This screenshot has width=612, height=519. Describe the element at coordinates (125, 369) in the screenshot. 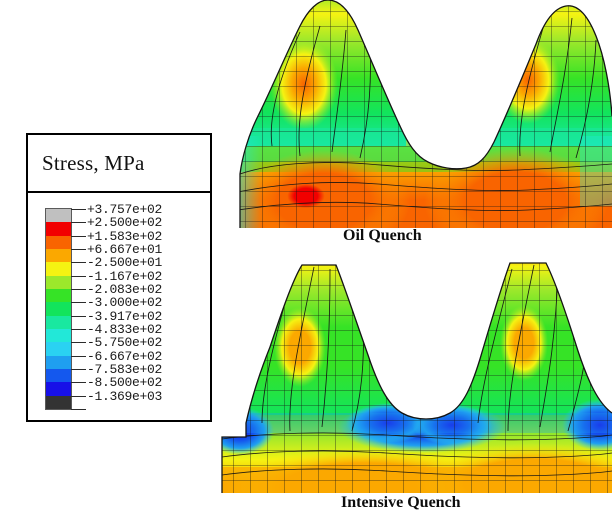

I see `legend-tick-label: -7.583e+02` at that location.